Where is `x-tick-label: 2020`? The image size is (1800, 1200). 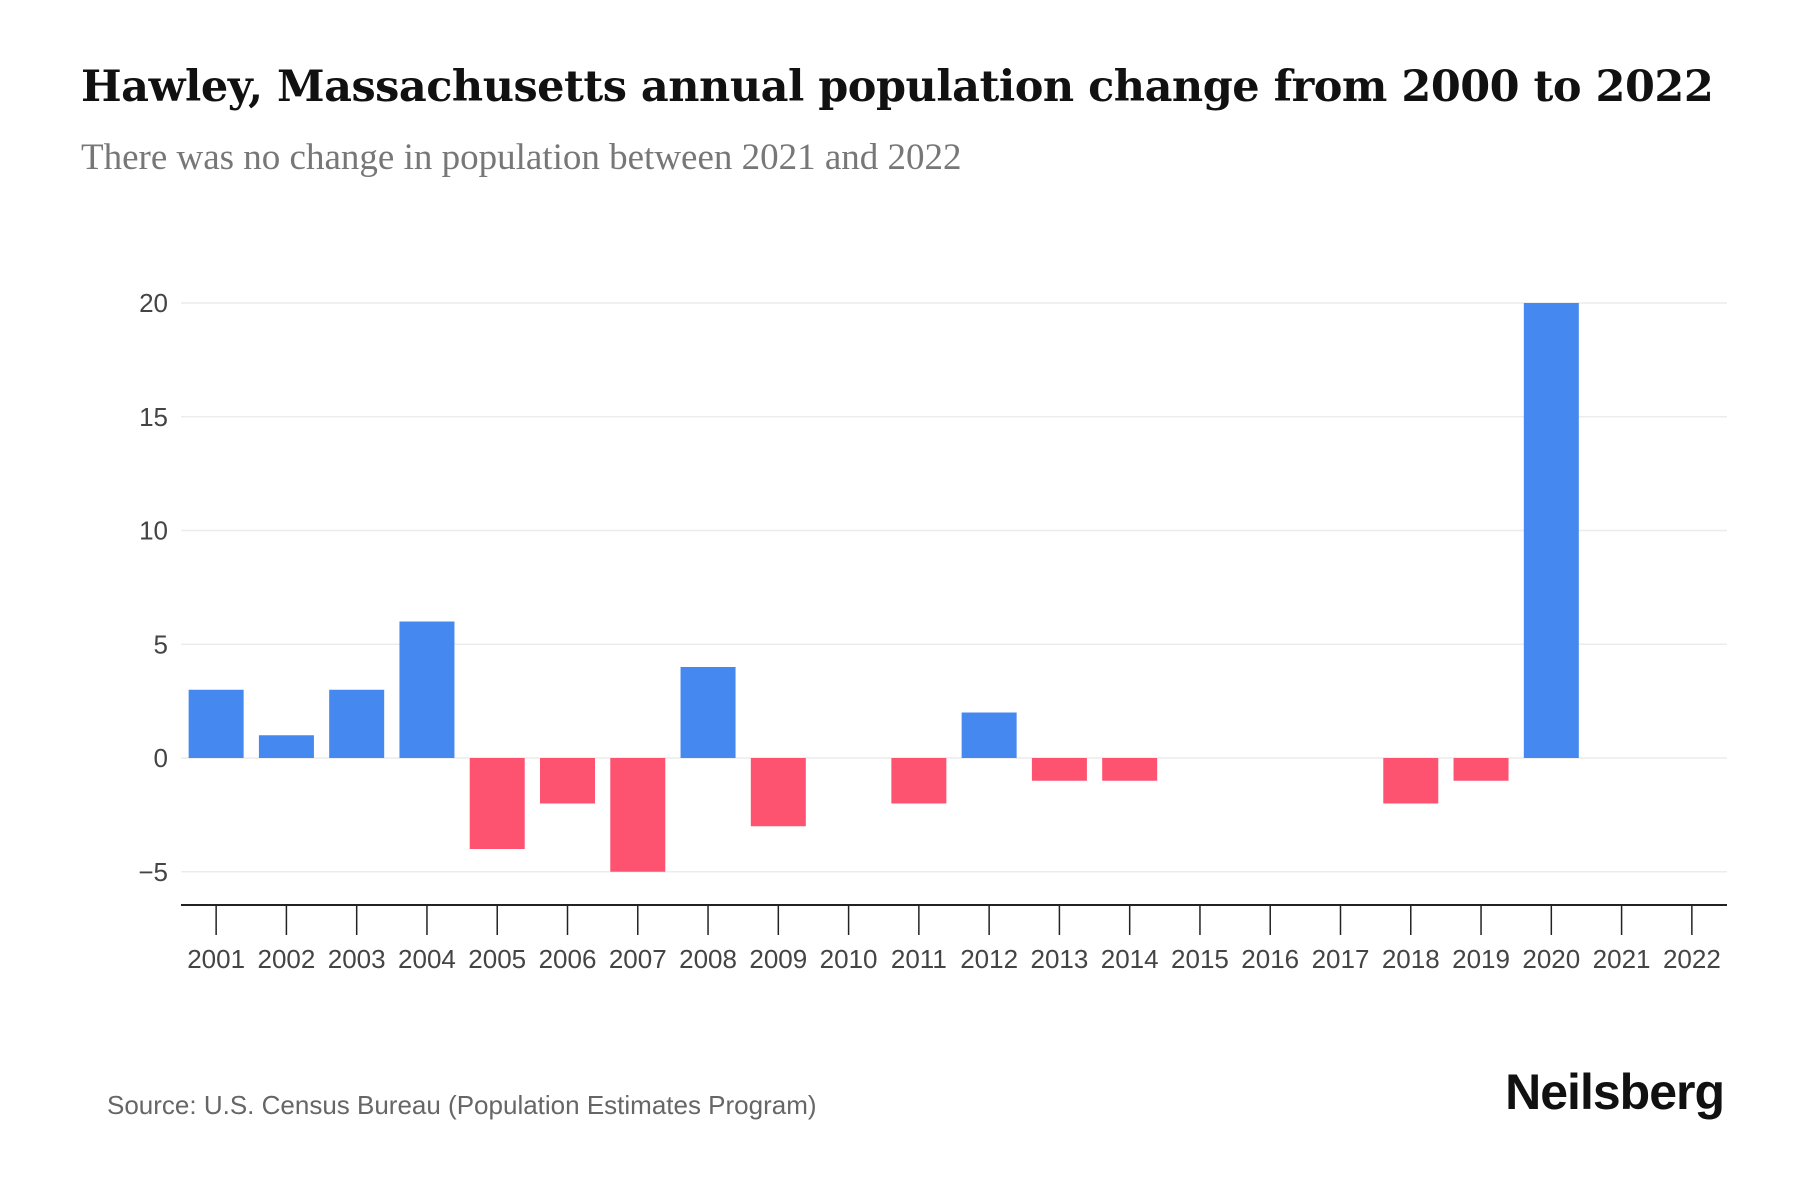
x-tick-label: 2020 is located at coordinates (1551, 959).